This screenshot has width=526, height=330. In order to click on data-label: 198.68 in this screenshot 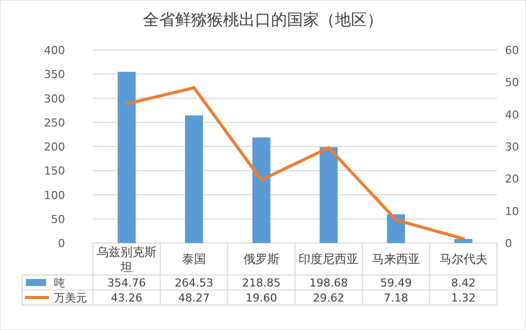, I will do `click(328, 283)`.